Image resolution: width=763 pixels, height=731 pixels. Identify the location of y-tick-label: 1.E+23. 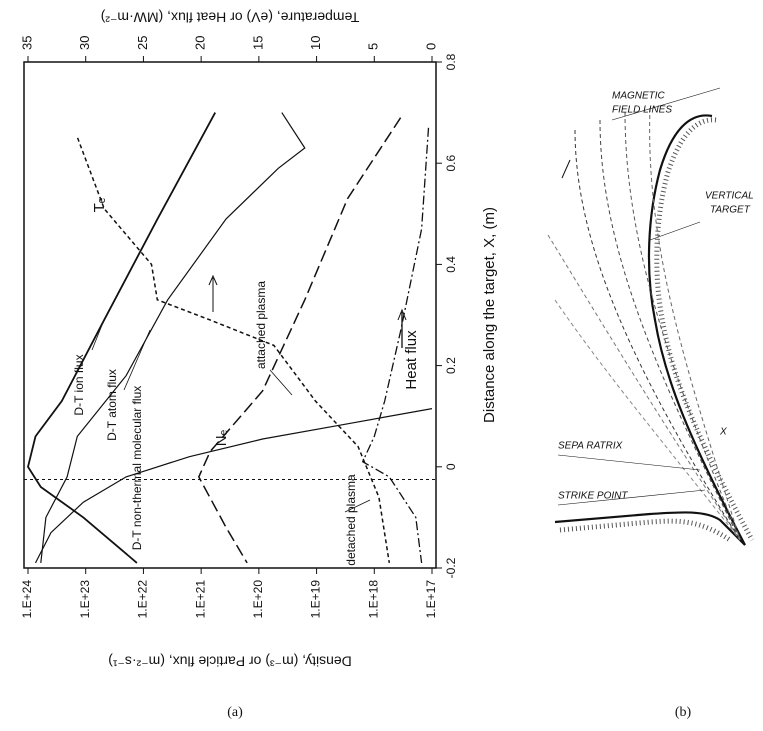
(85, 599).